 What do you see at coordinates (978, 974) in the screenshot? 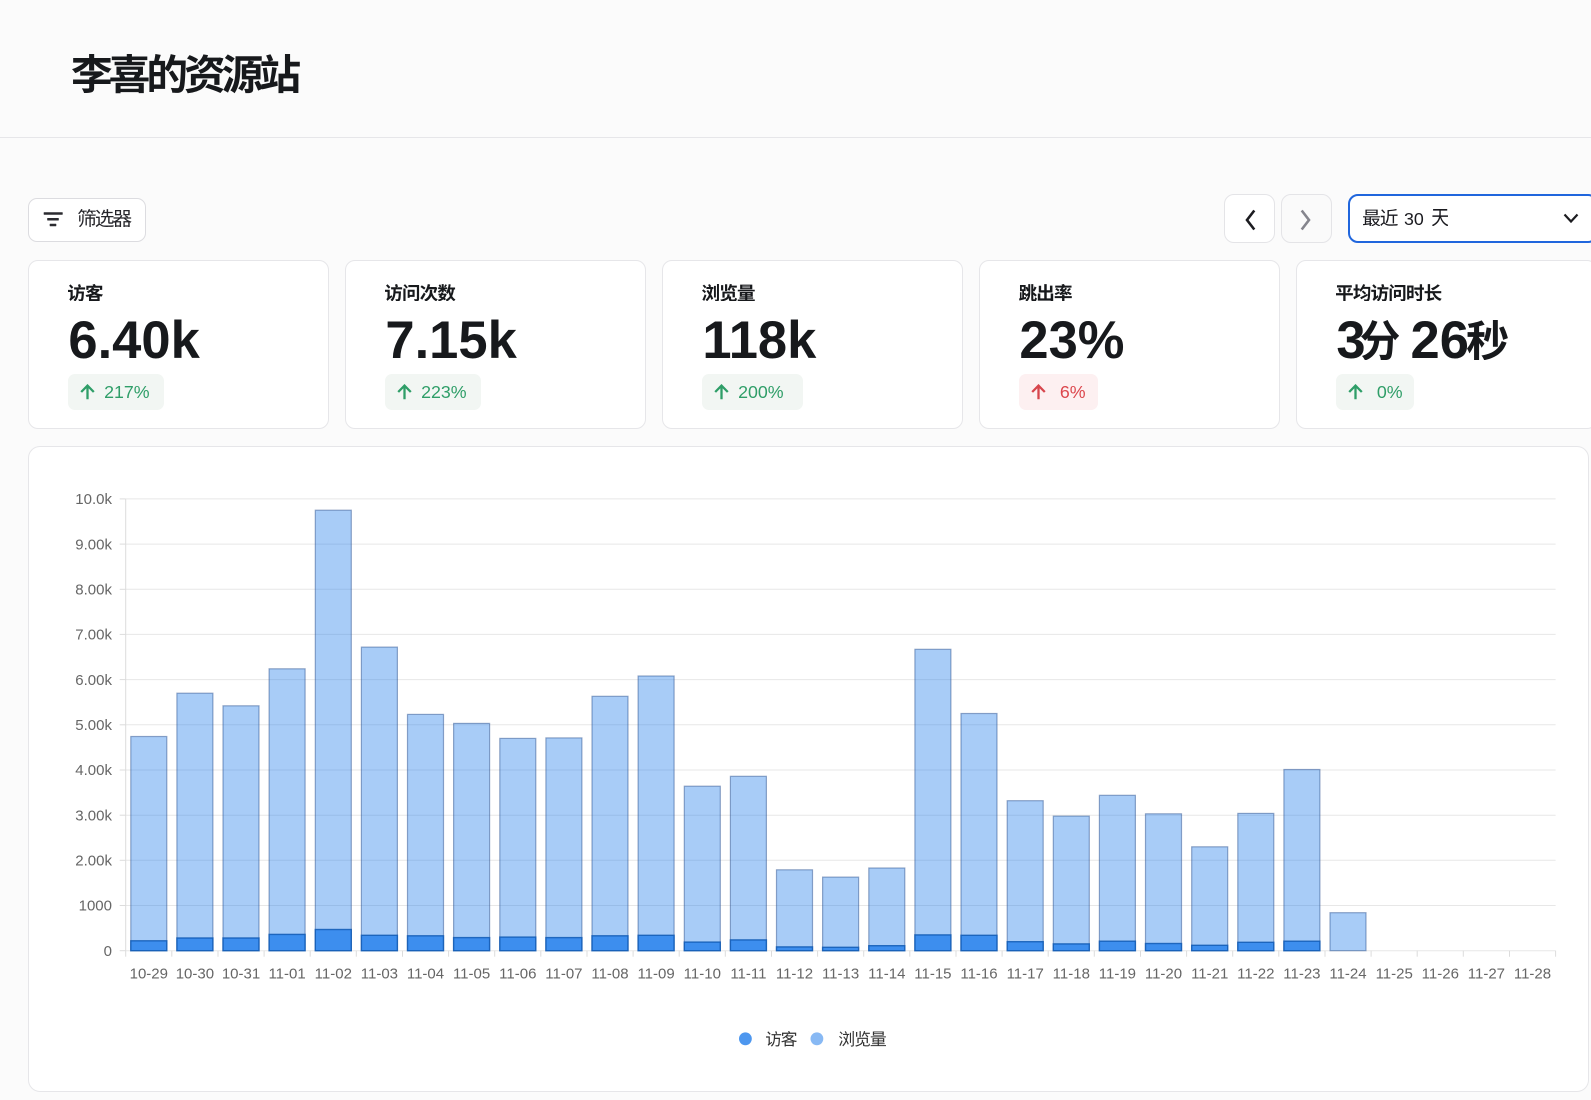
I see `svg-text: 11-16` at bounding box center [978, 974].